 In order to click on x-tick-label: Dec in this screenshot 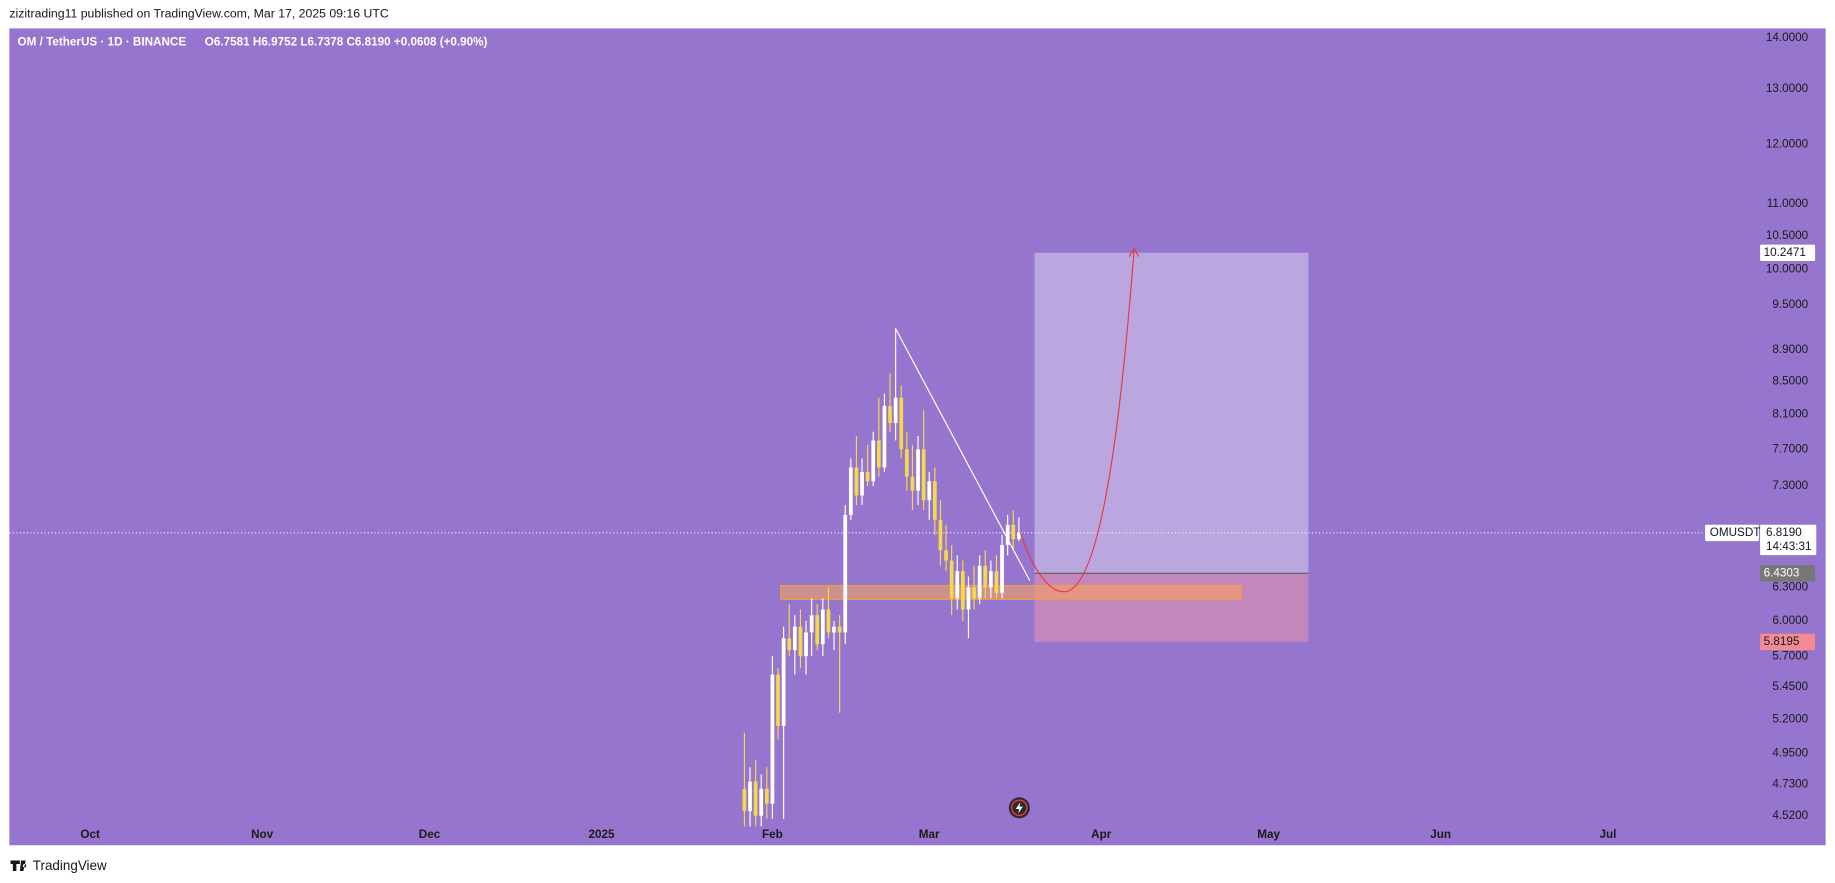, I will do `click(430, 834)`.